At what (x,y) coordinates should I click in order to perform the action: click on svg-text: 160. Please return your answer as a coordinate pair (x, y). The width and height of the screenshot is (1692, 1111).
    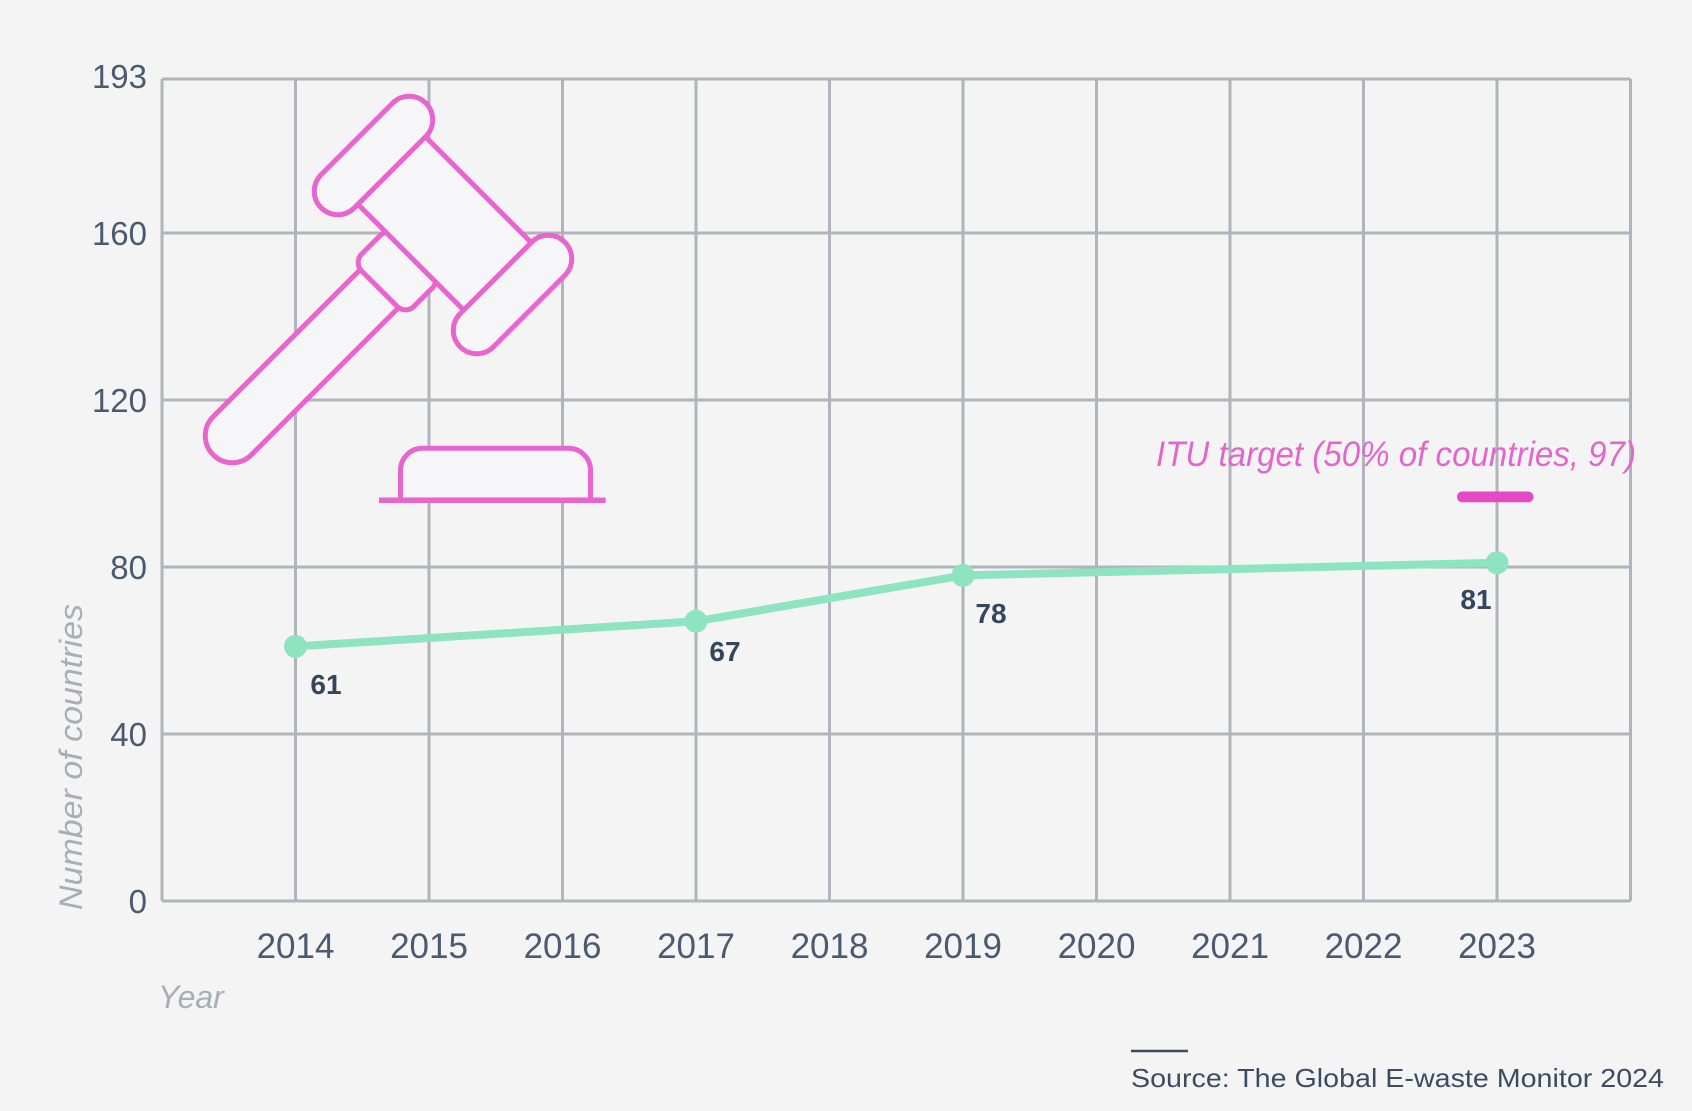
    Looking at the image, I should click on (119, 233).